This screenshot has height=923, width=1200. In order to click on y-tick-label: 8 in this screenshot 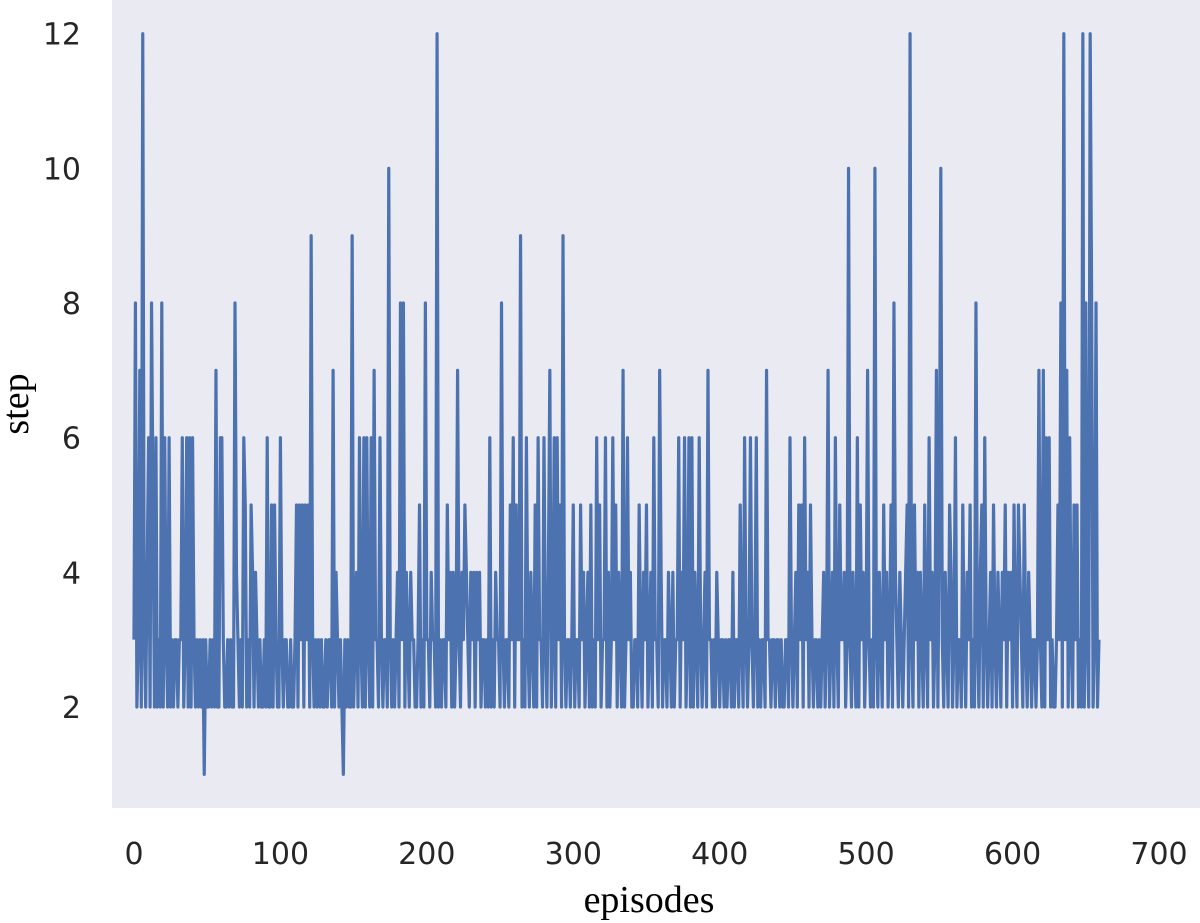, I will do `click(71, 304)`.